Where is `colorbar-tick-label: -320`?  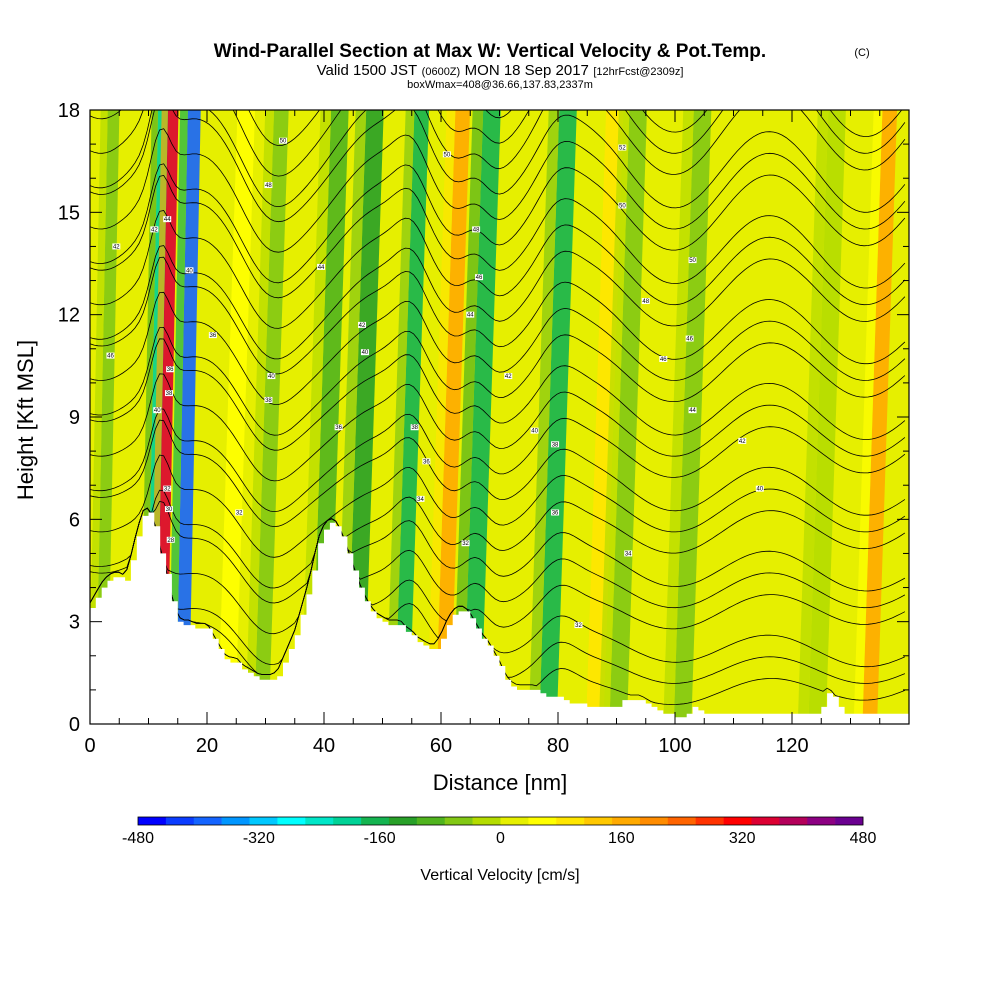 colorbar-tick-label: -320 is located at coordinates (259, 838).